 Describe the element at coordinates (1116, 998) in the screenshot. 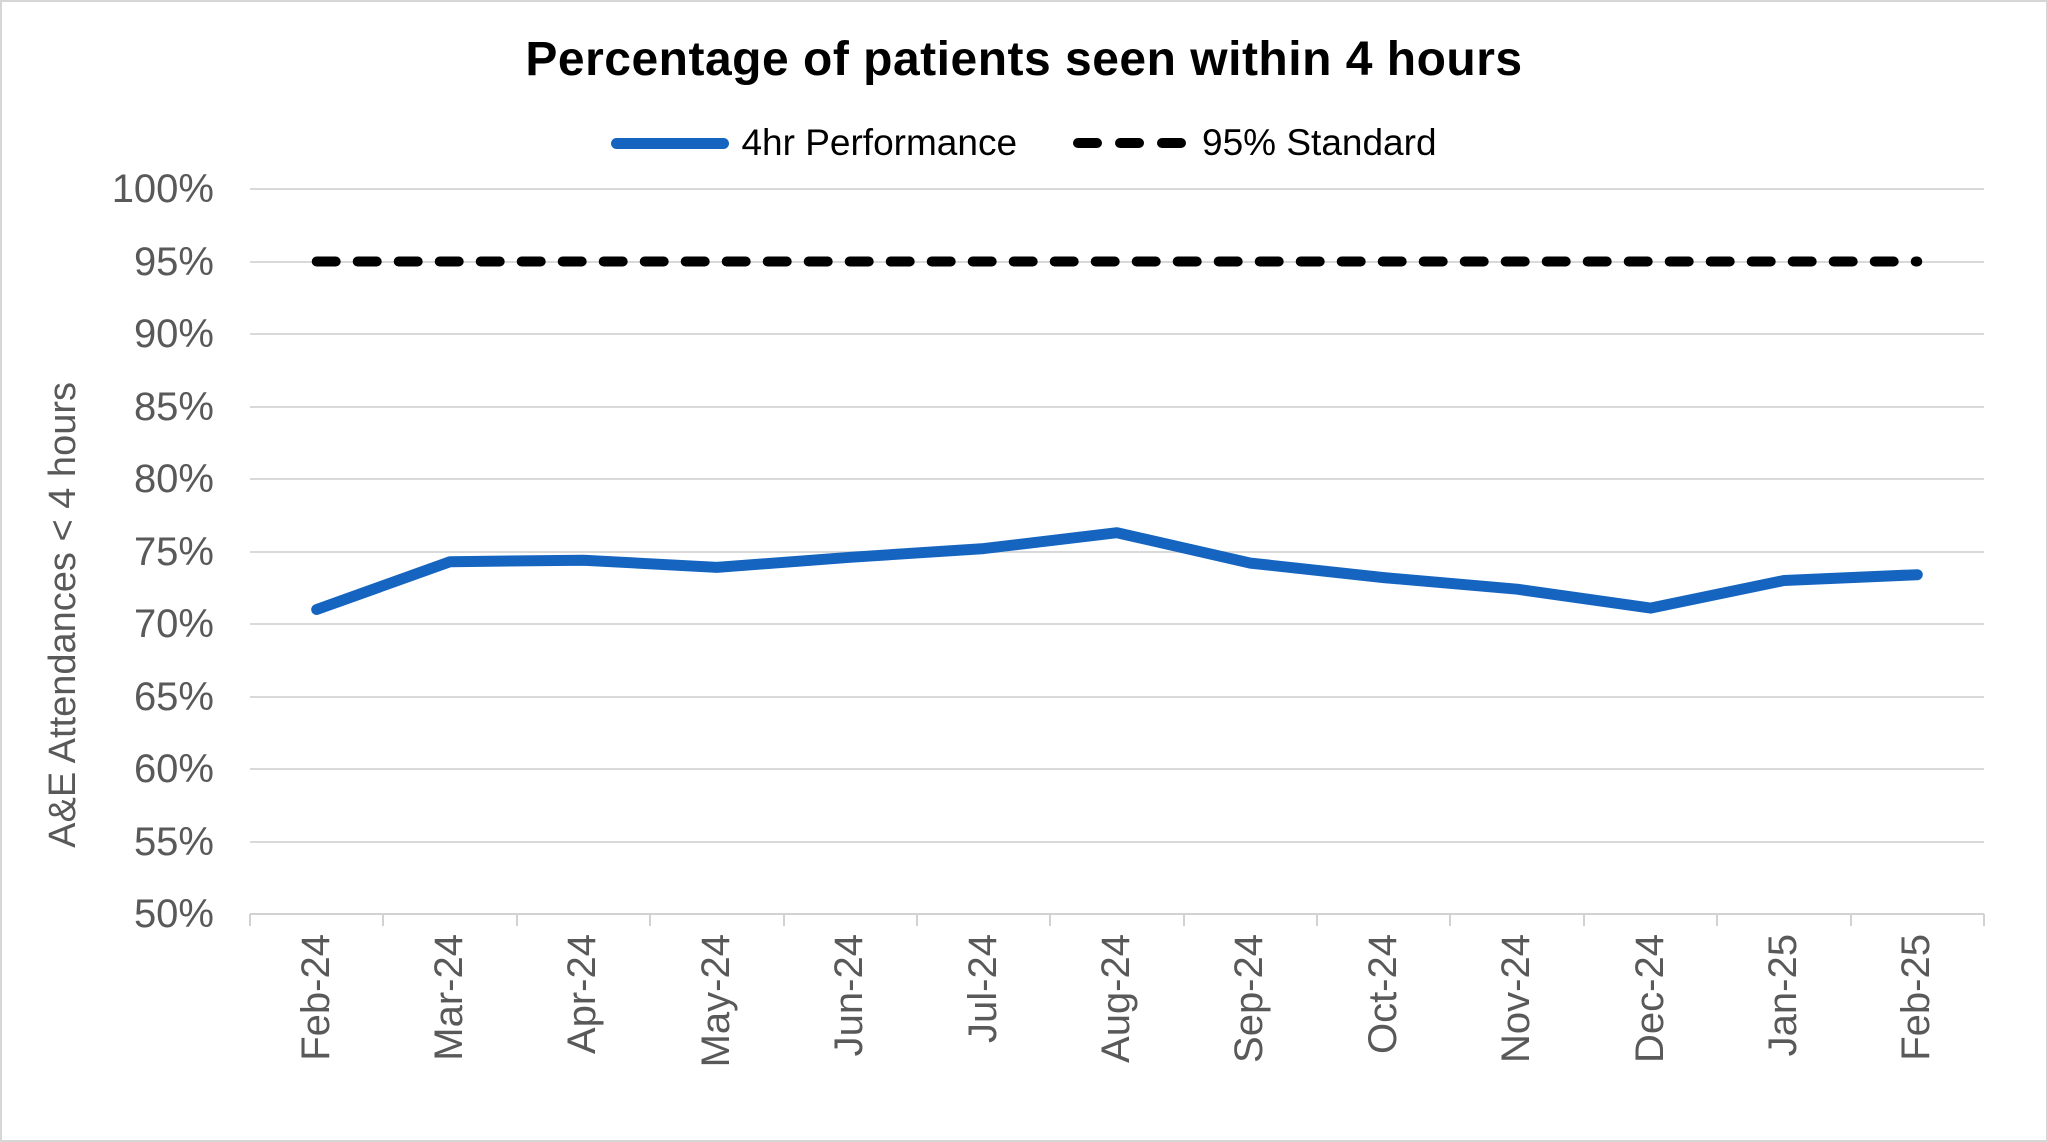

I see `x-tick-label: Aug-24` at that location.